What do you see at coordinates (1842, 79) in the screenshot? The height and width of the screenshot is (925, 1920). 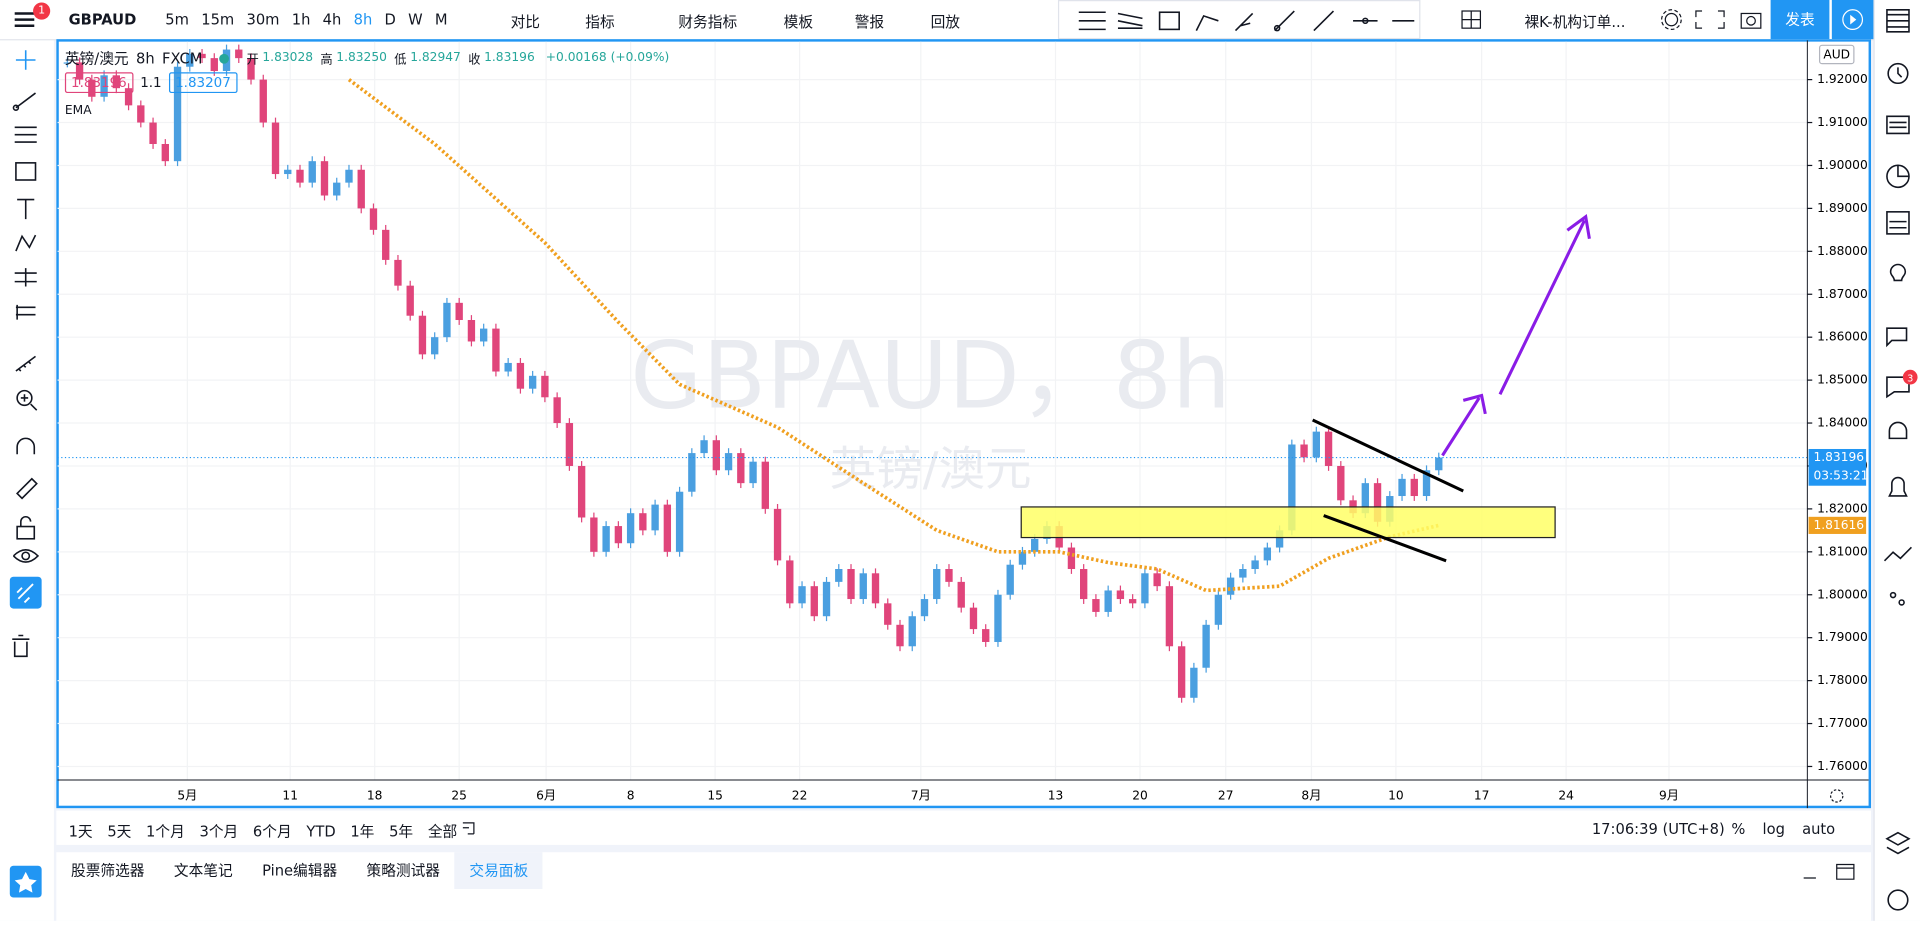 I see `y-tick-label: 1.92000` at bounding box center [1842, 79].